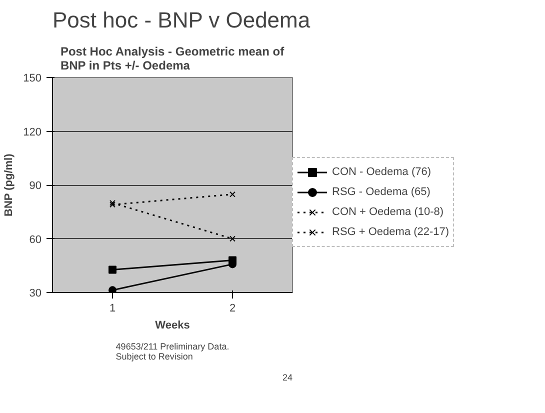 The height and width of the screenshot is (413, 545). What do you see at coordinates (232, 308) in the screenshot?
I see `x-tick-label: 2` at bounding box center [232, 308].